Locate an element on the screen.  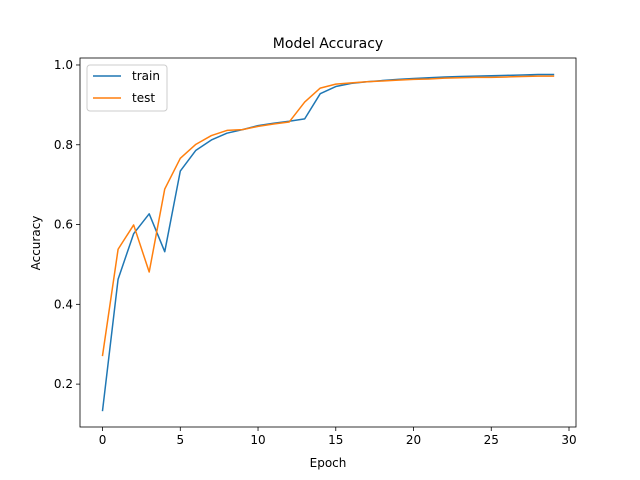
chart-title: Model Accuracy is located at coordinates (328, 44).